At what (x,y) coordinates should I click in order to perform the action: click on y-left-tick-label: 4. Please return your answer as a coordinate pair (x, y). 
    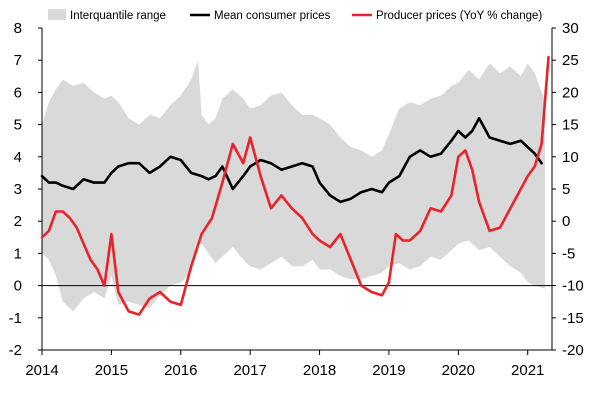
    Looking at the image, I should click on (18, 157).